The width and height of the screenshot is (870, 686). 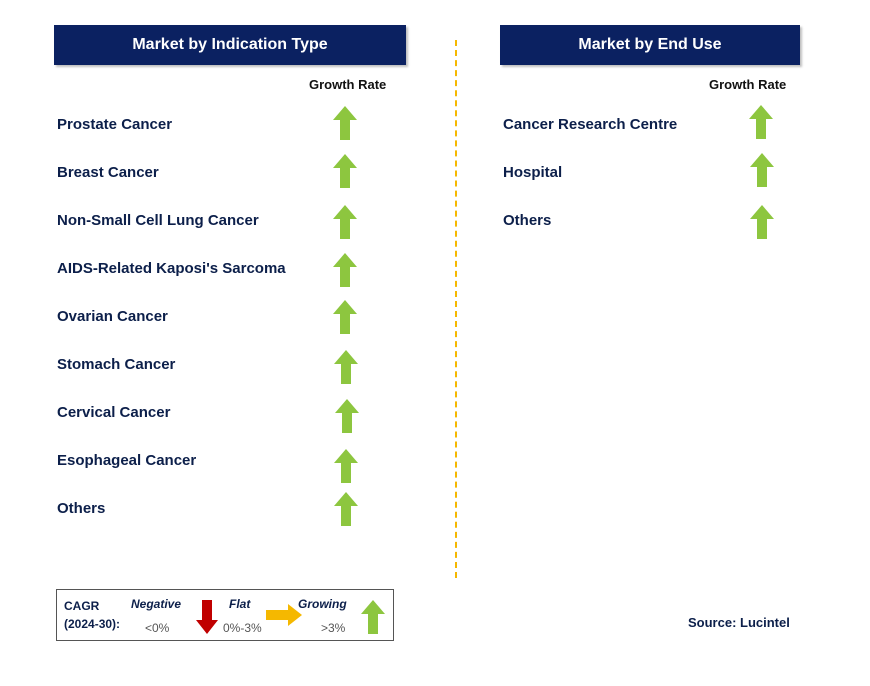 I want to click on item-label: Esophageal Cancer, so click(x=127, y=460).